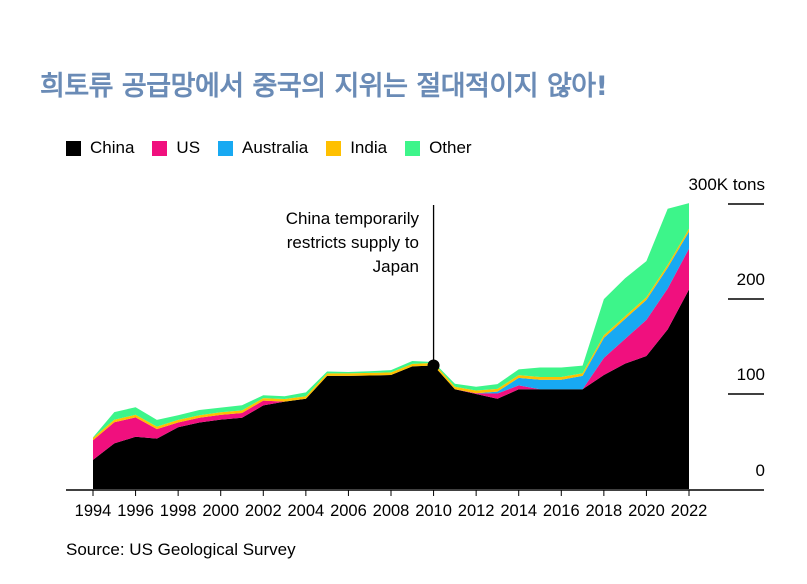 This screenshot has width=807, height=584. I want to click on x-tick-label-2008: 2008, so click(391, 511).